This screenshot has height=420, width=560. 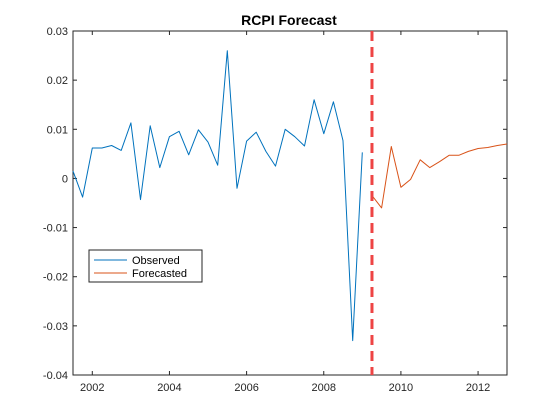 I want to click on legend-label-observed: Observed, so click(x=156, y=261).